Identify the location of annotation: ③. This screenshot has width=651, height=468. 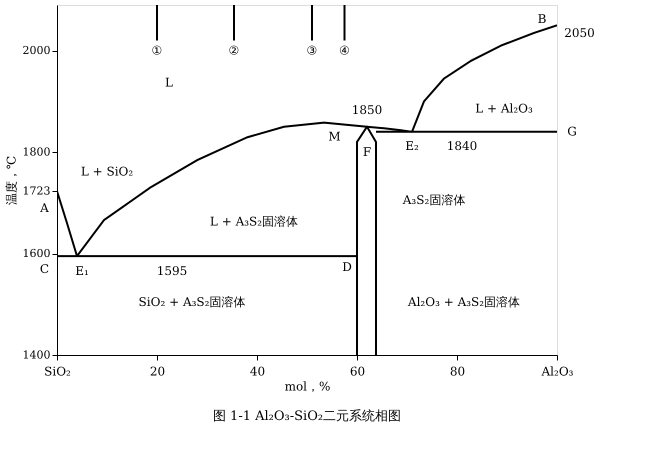
(312, 51).